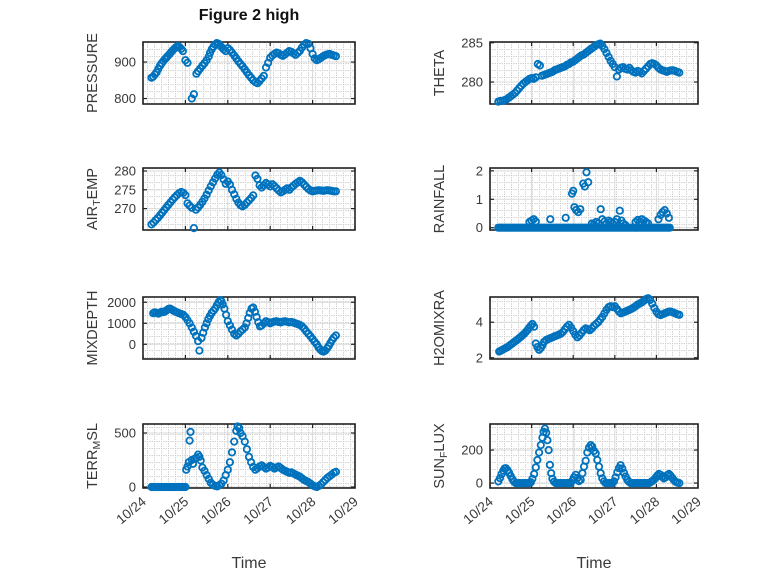  I want to click on y-tick-label: 200, so click(472, 450).